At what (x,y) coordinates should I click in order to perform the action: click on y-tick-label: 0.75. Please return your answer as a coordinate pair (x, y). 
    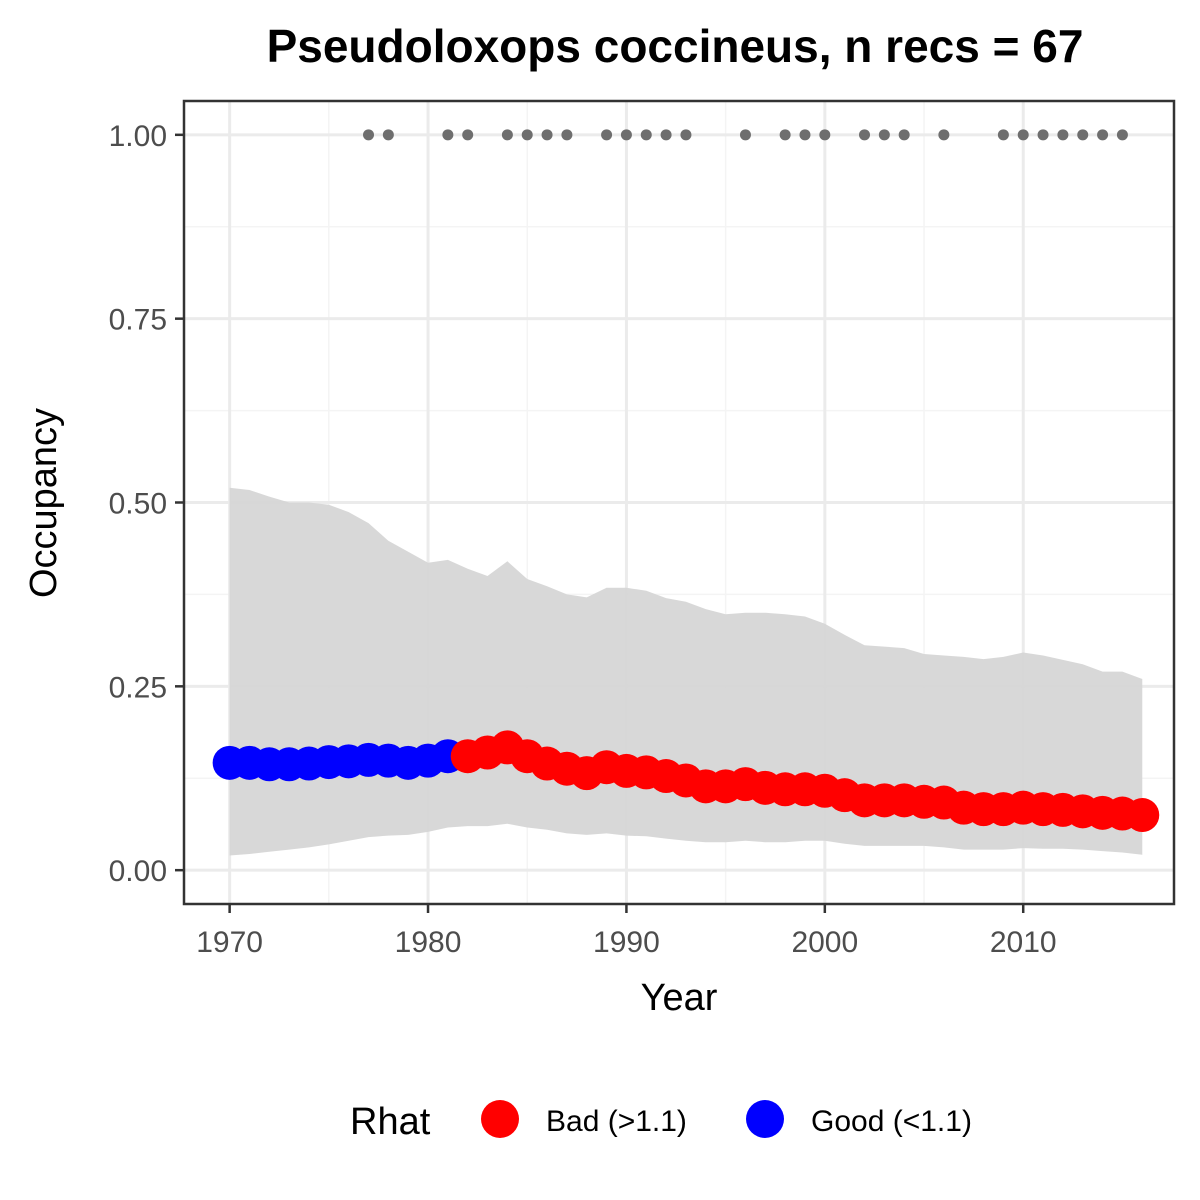
    Looking at the image, I should click on (138, 320).